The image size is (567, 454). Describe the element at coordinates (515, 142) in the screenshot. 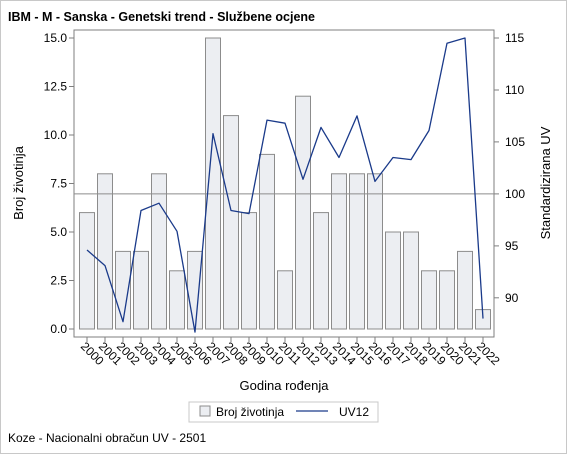

I see `y2-tick-label: 105` at that location.